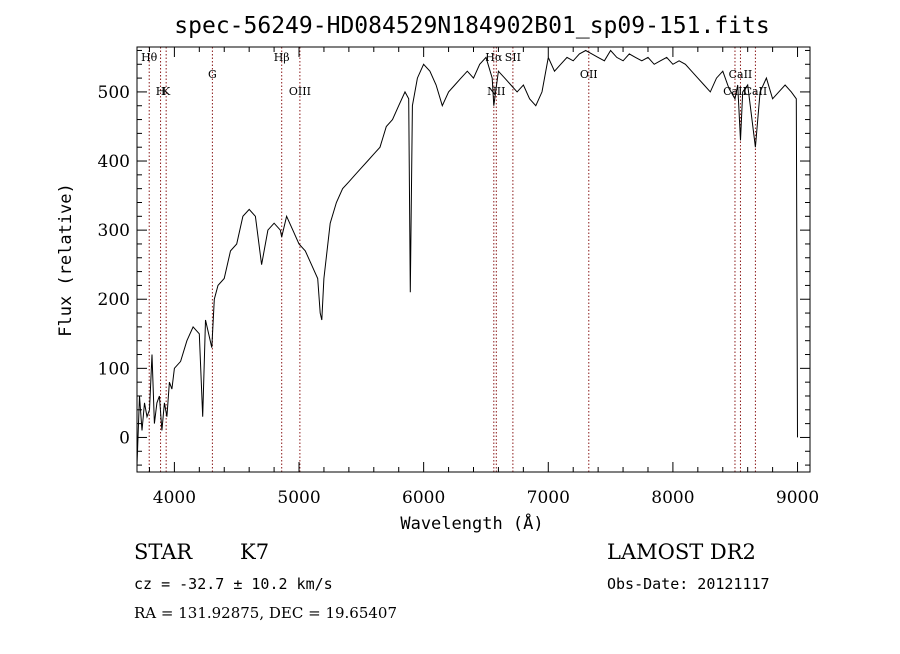 Image resolution: width=900 pixels, height=654 pixels. Describe the element at coordinates (163, 552) in the screenshot. I see `object-class: STAR` at that location.